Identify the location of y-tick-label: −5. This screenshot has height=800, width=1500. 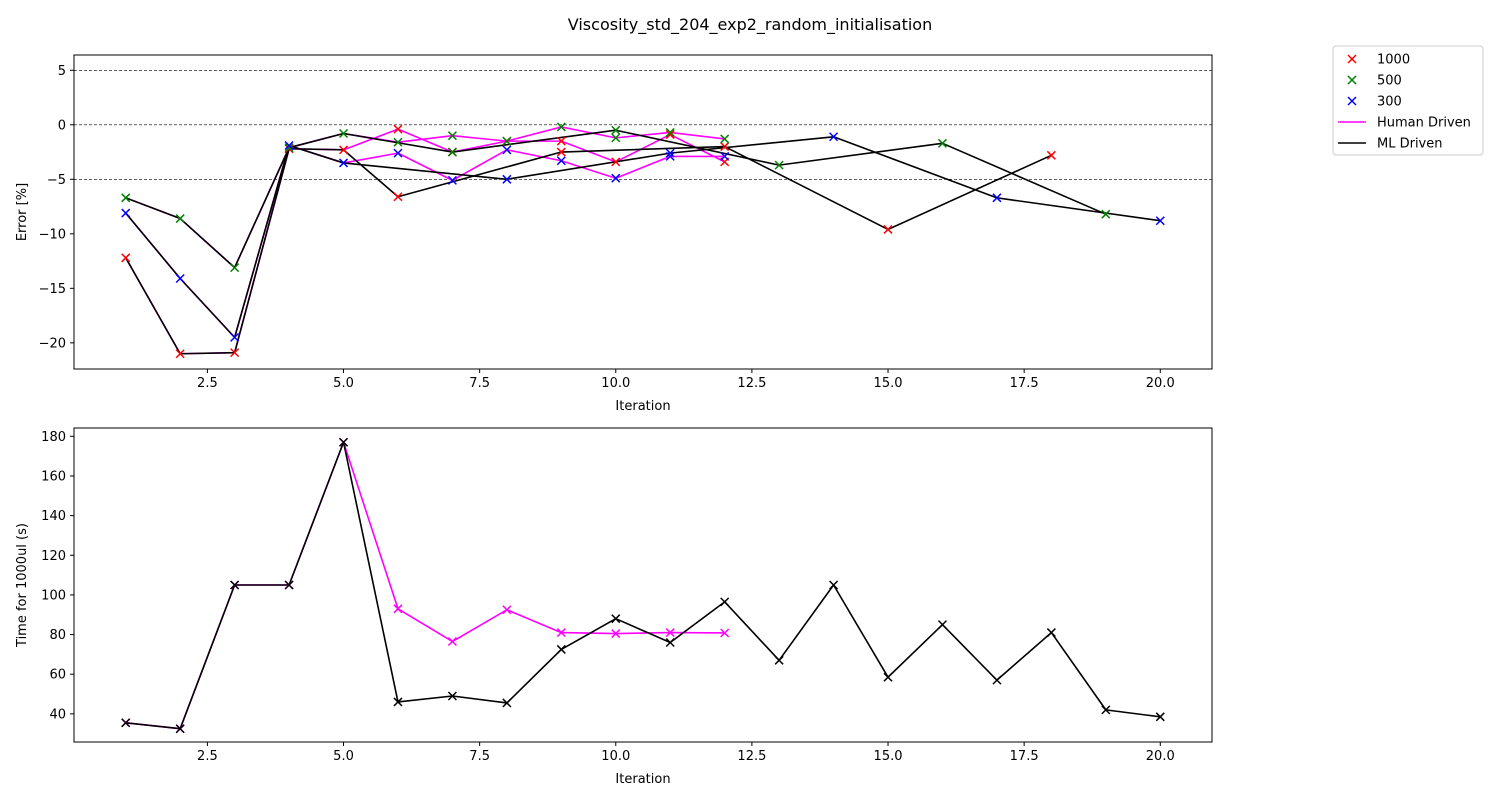
(56, 180).